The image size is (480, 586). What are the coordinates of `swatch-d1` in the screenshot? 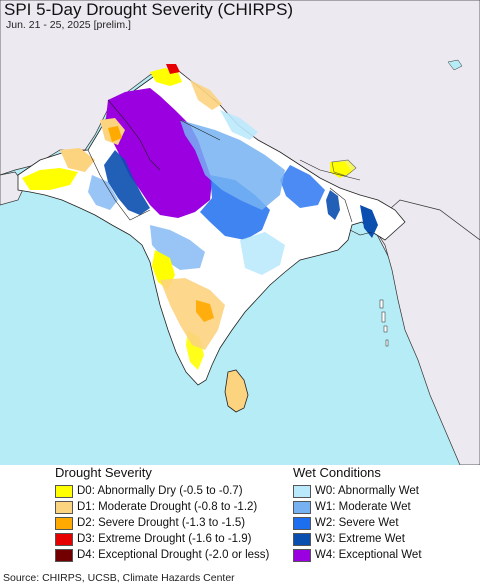 It's located at (64, 507).